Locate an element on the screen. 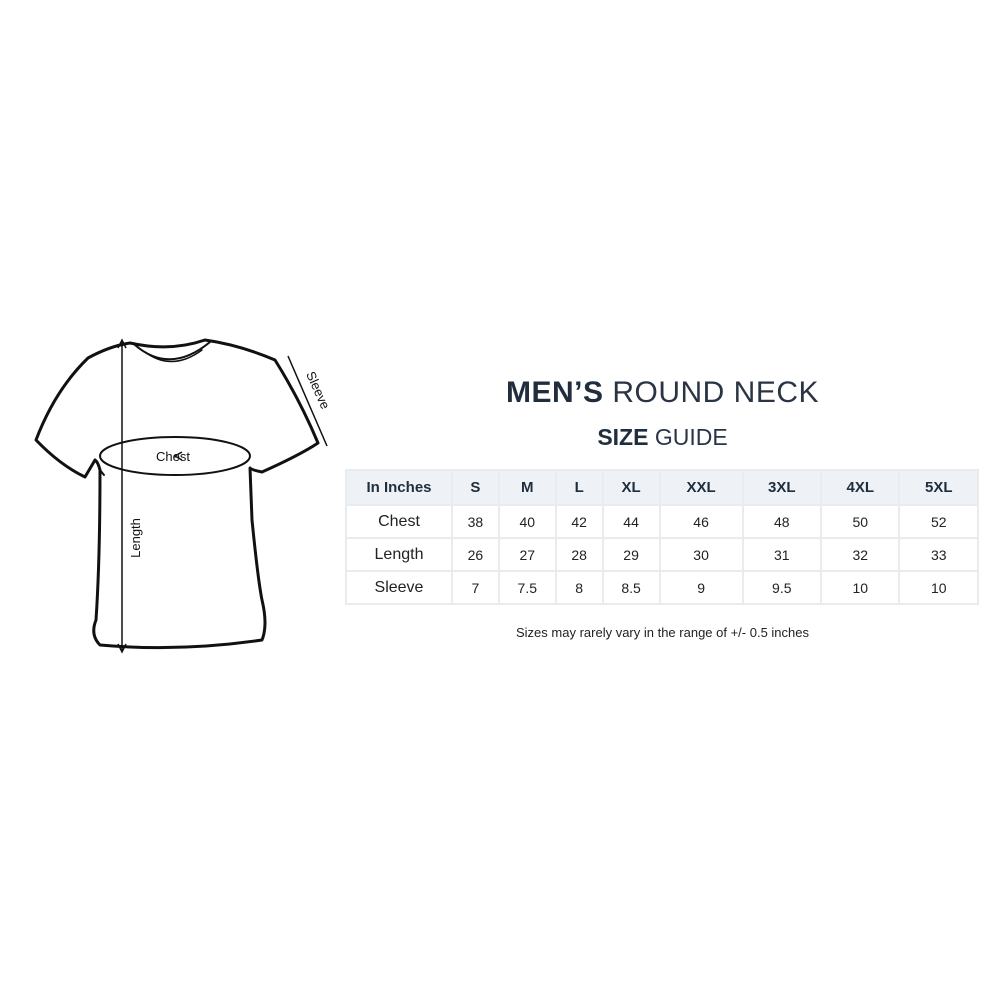 The width and height of the screenshot is (1000, 1000). page-subtitle: SIZE GUIDE is located at coordinates (662, 437).